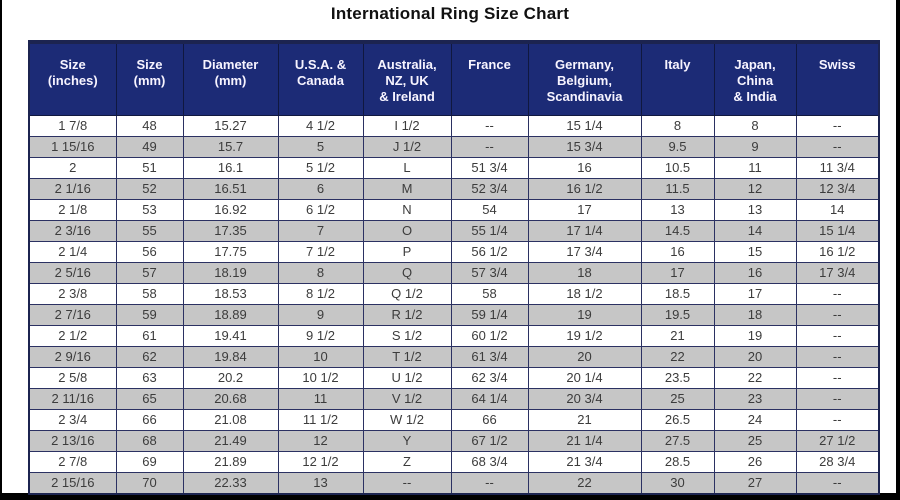 The width and height of the screenshot is (900, 500). Describe the element at coordinates (755, 398) in the screenshot. I see `table-cell: 23` at that location.